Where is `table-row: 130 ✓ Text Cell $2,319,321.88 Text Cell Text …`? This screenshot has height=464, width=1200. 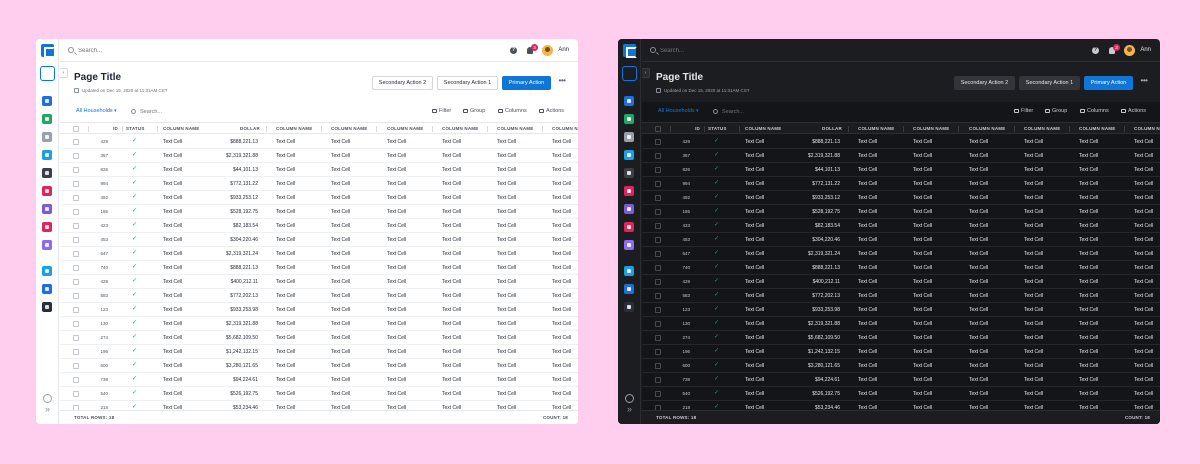 table-row: 130 ✓ Text Cell $2,319,321.88 Text Cell Text … is located at coordinates (901, 324).